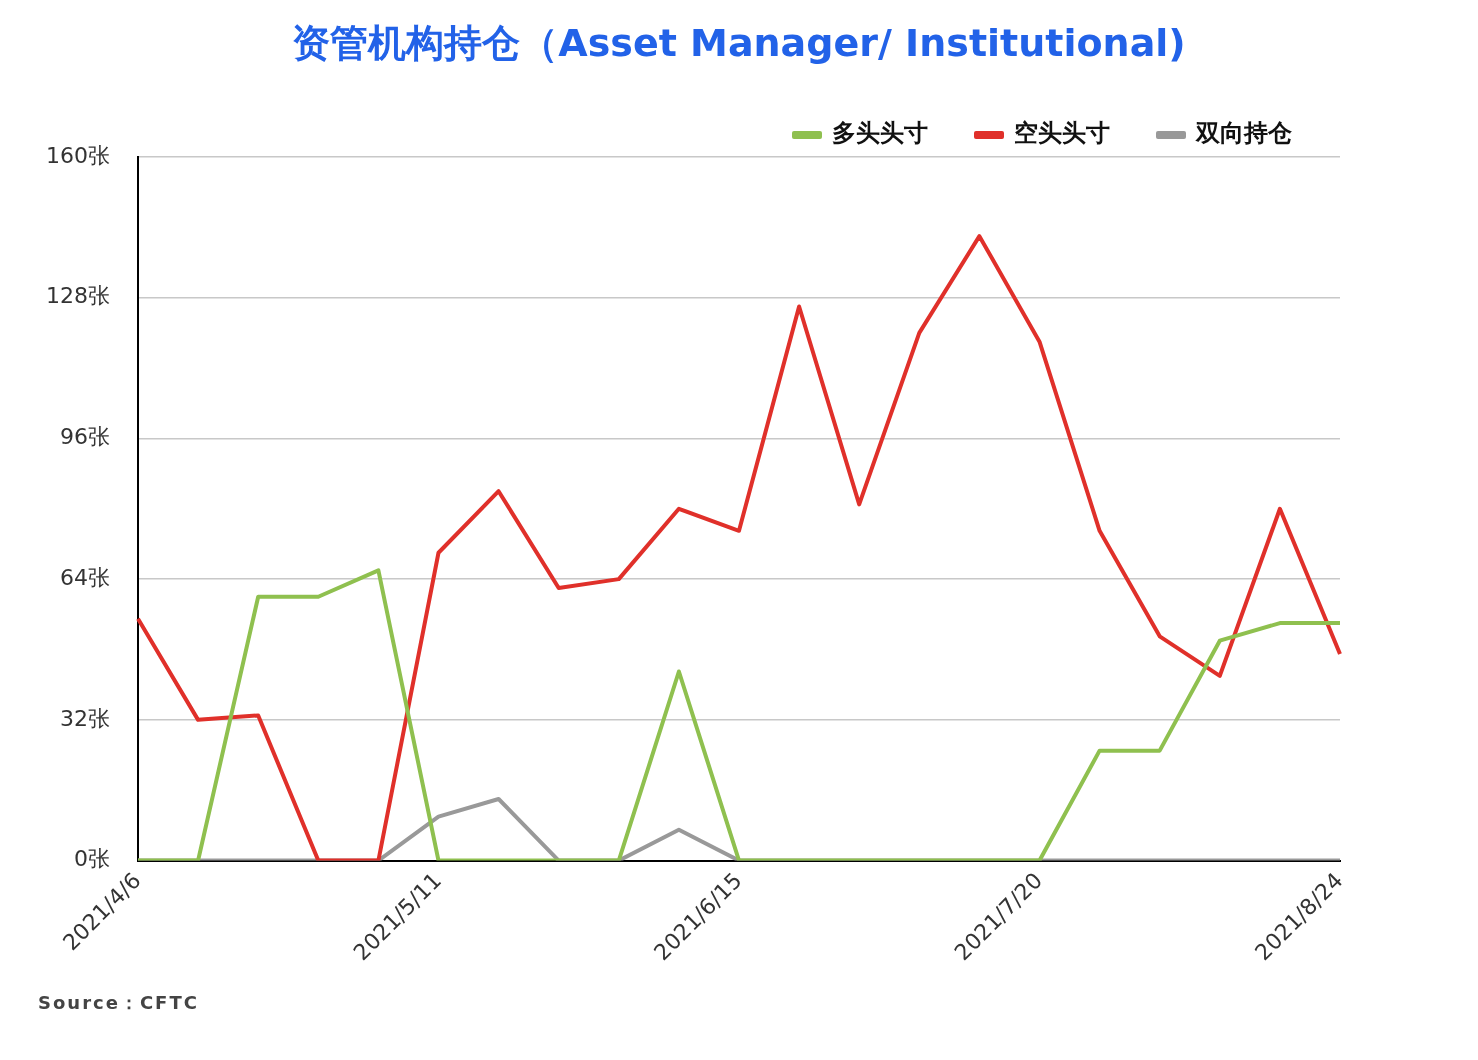 Image resolution: width=1478 pixels, height=1060 pixels. Describe the element at coordinates (739, 43) in the screenshot. I see `chart-title: 资管机构持仓（Asset Manager/ Institutional)` at that location.